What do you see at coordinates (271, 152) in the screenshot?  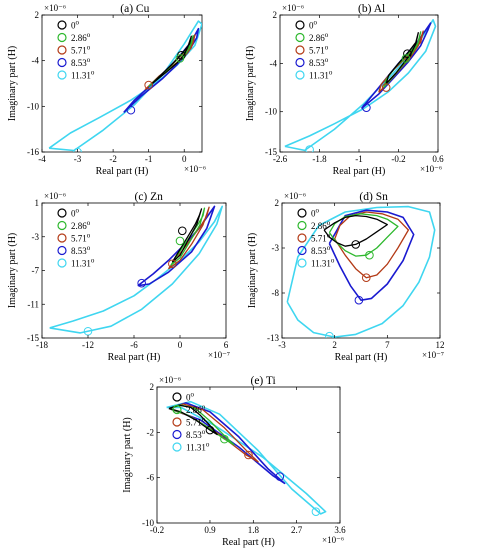 I see `y-tick-label: -15` at bounding box center [271, 152].